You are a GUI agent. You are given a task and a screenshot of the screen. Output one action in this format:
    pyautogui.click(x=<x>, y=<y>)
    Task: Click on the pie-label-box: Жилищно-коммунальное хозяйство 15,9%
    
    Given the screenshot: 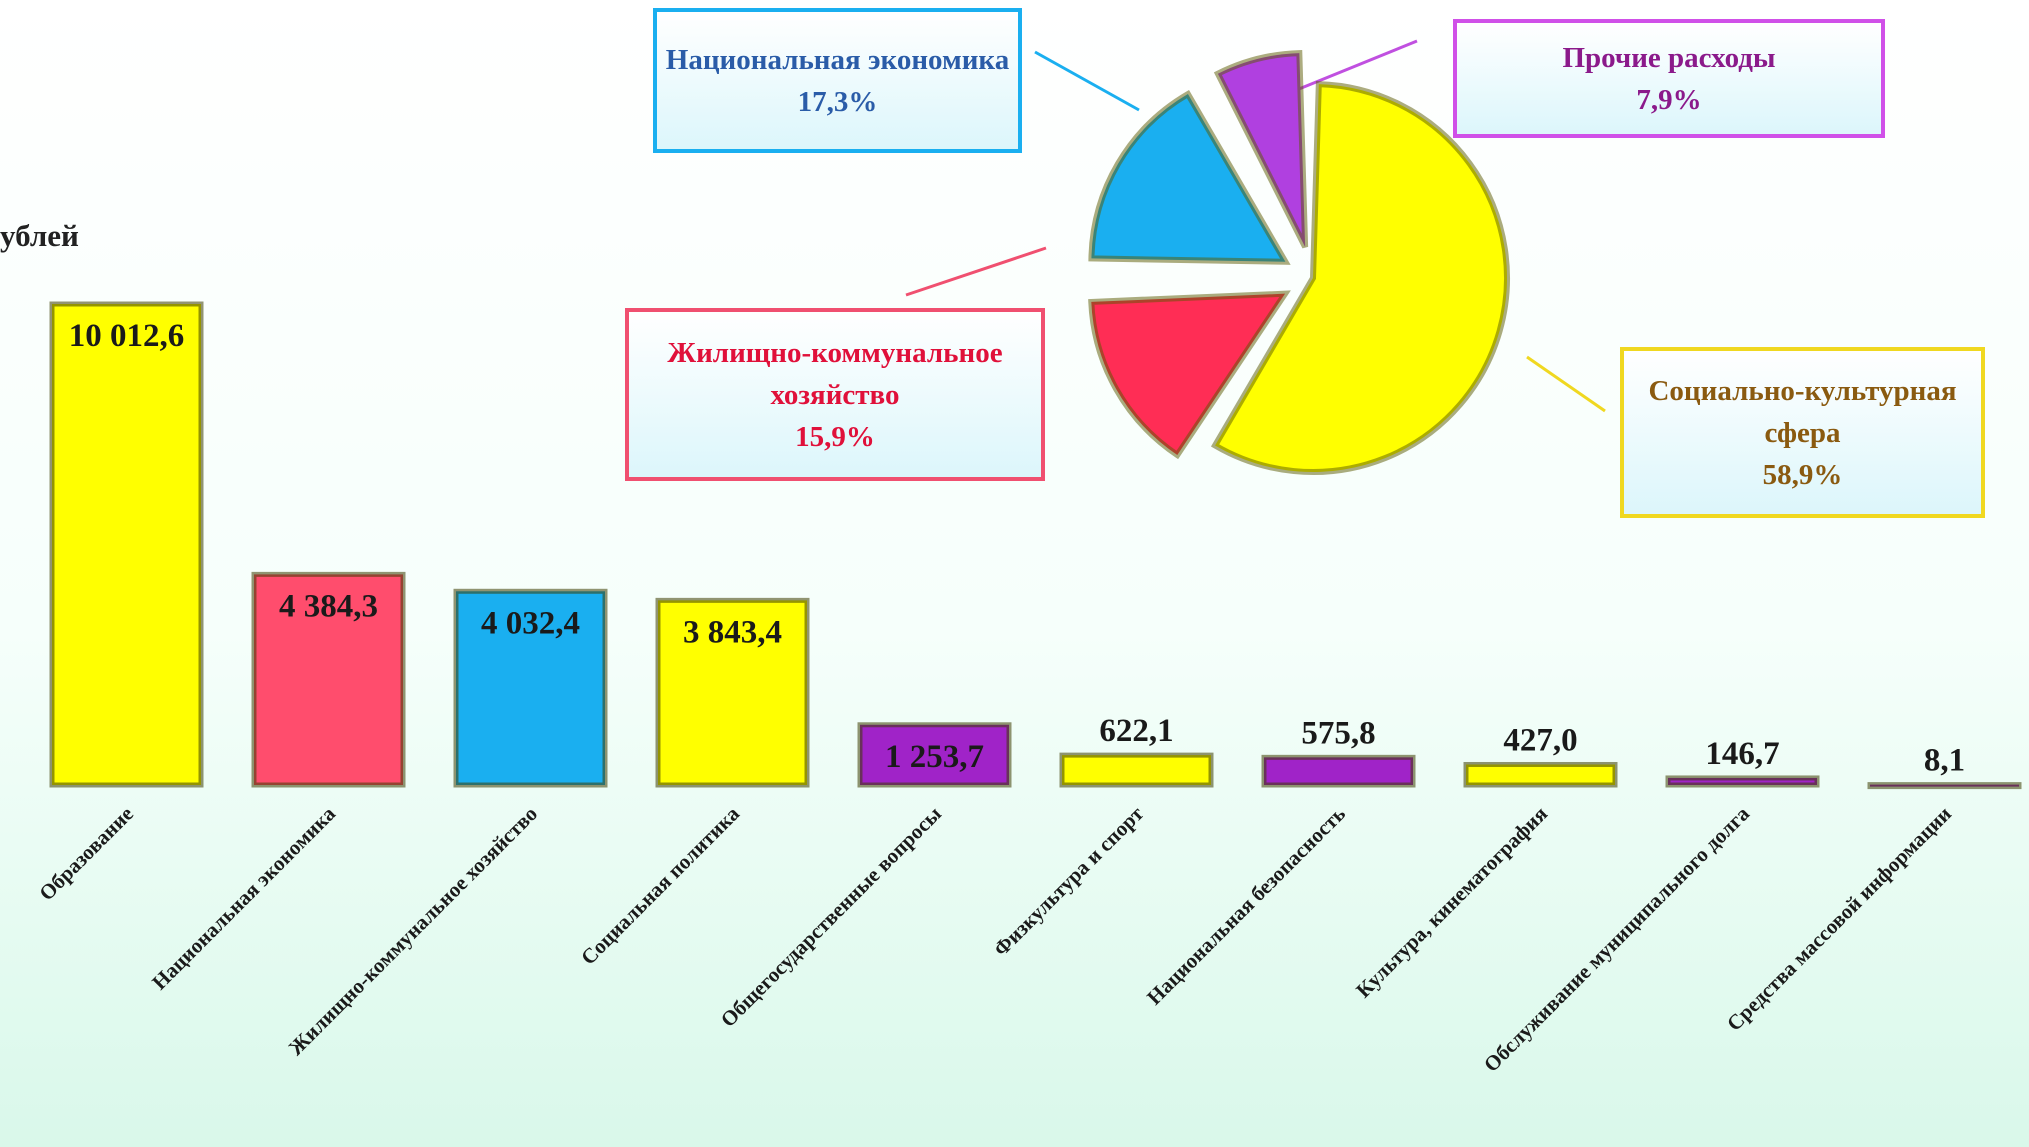 What is the action you would take?
    pyautogui.click(x=835, y=394)
    